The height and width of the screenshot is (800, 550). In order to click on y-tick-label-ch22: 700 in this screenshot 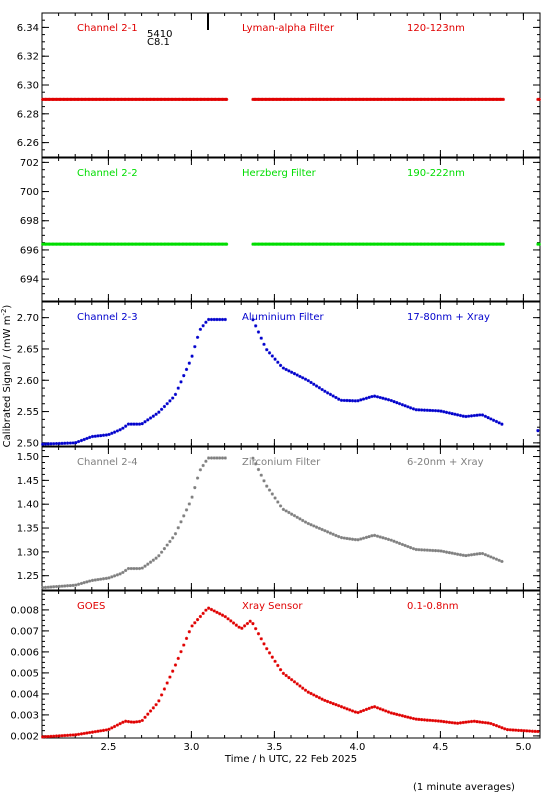, I will do `click(29, 192)`.